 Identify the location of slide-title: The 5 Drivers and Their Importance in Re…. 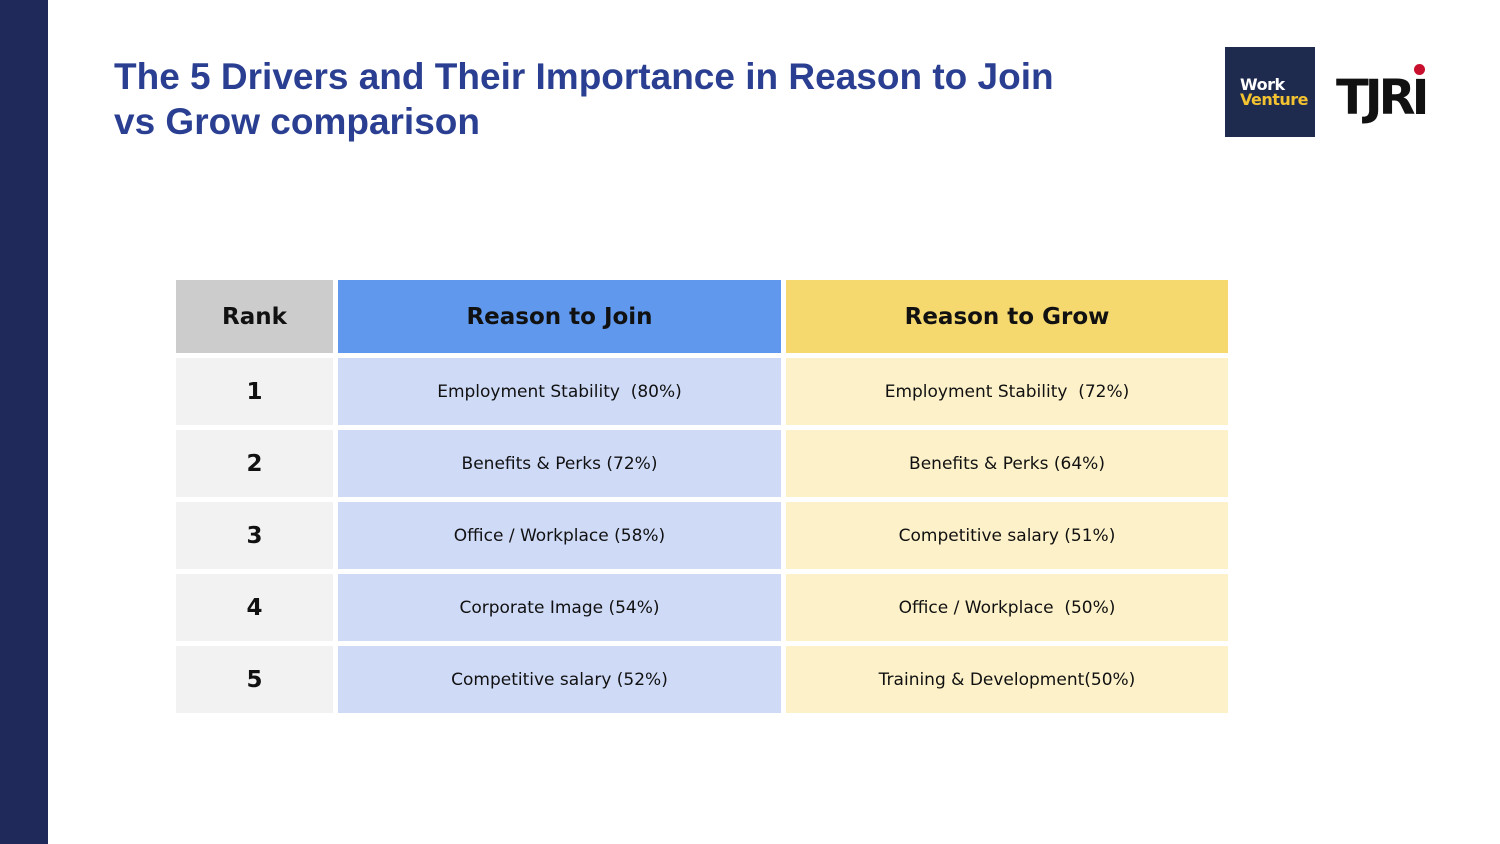
(614, 99).